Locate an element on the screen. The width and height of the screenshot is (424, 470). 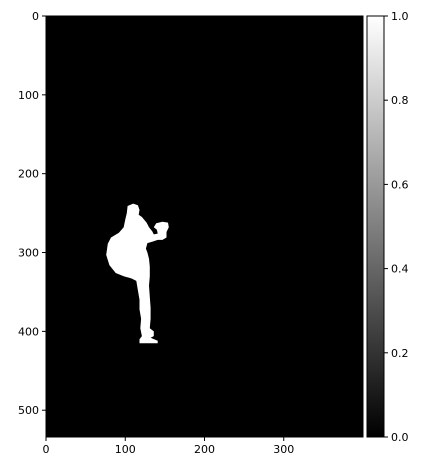
colorbar-tick-label: 0.2 is located at coordinates (400, 353).